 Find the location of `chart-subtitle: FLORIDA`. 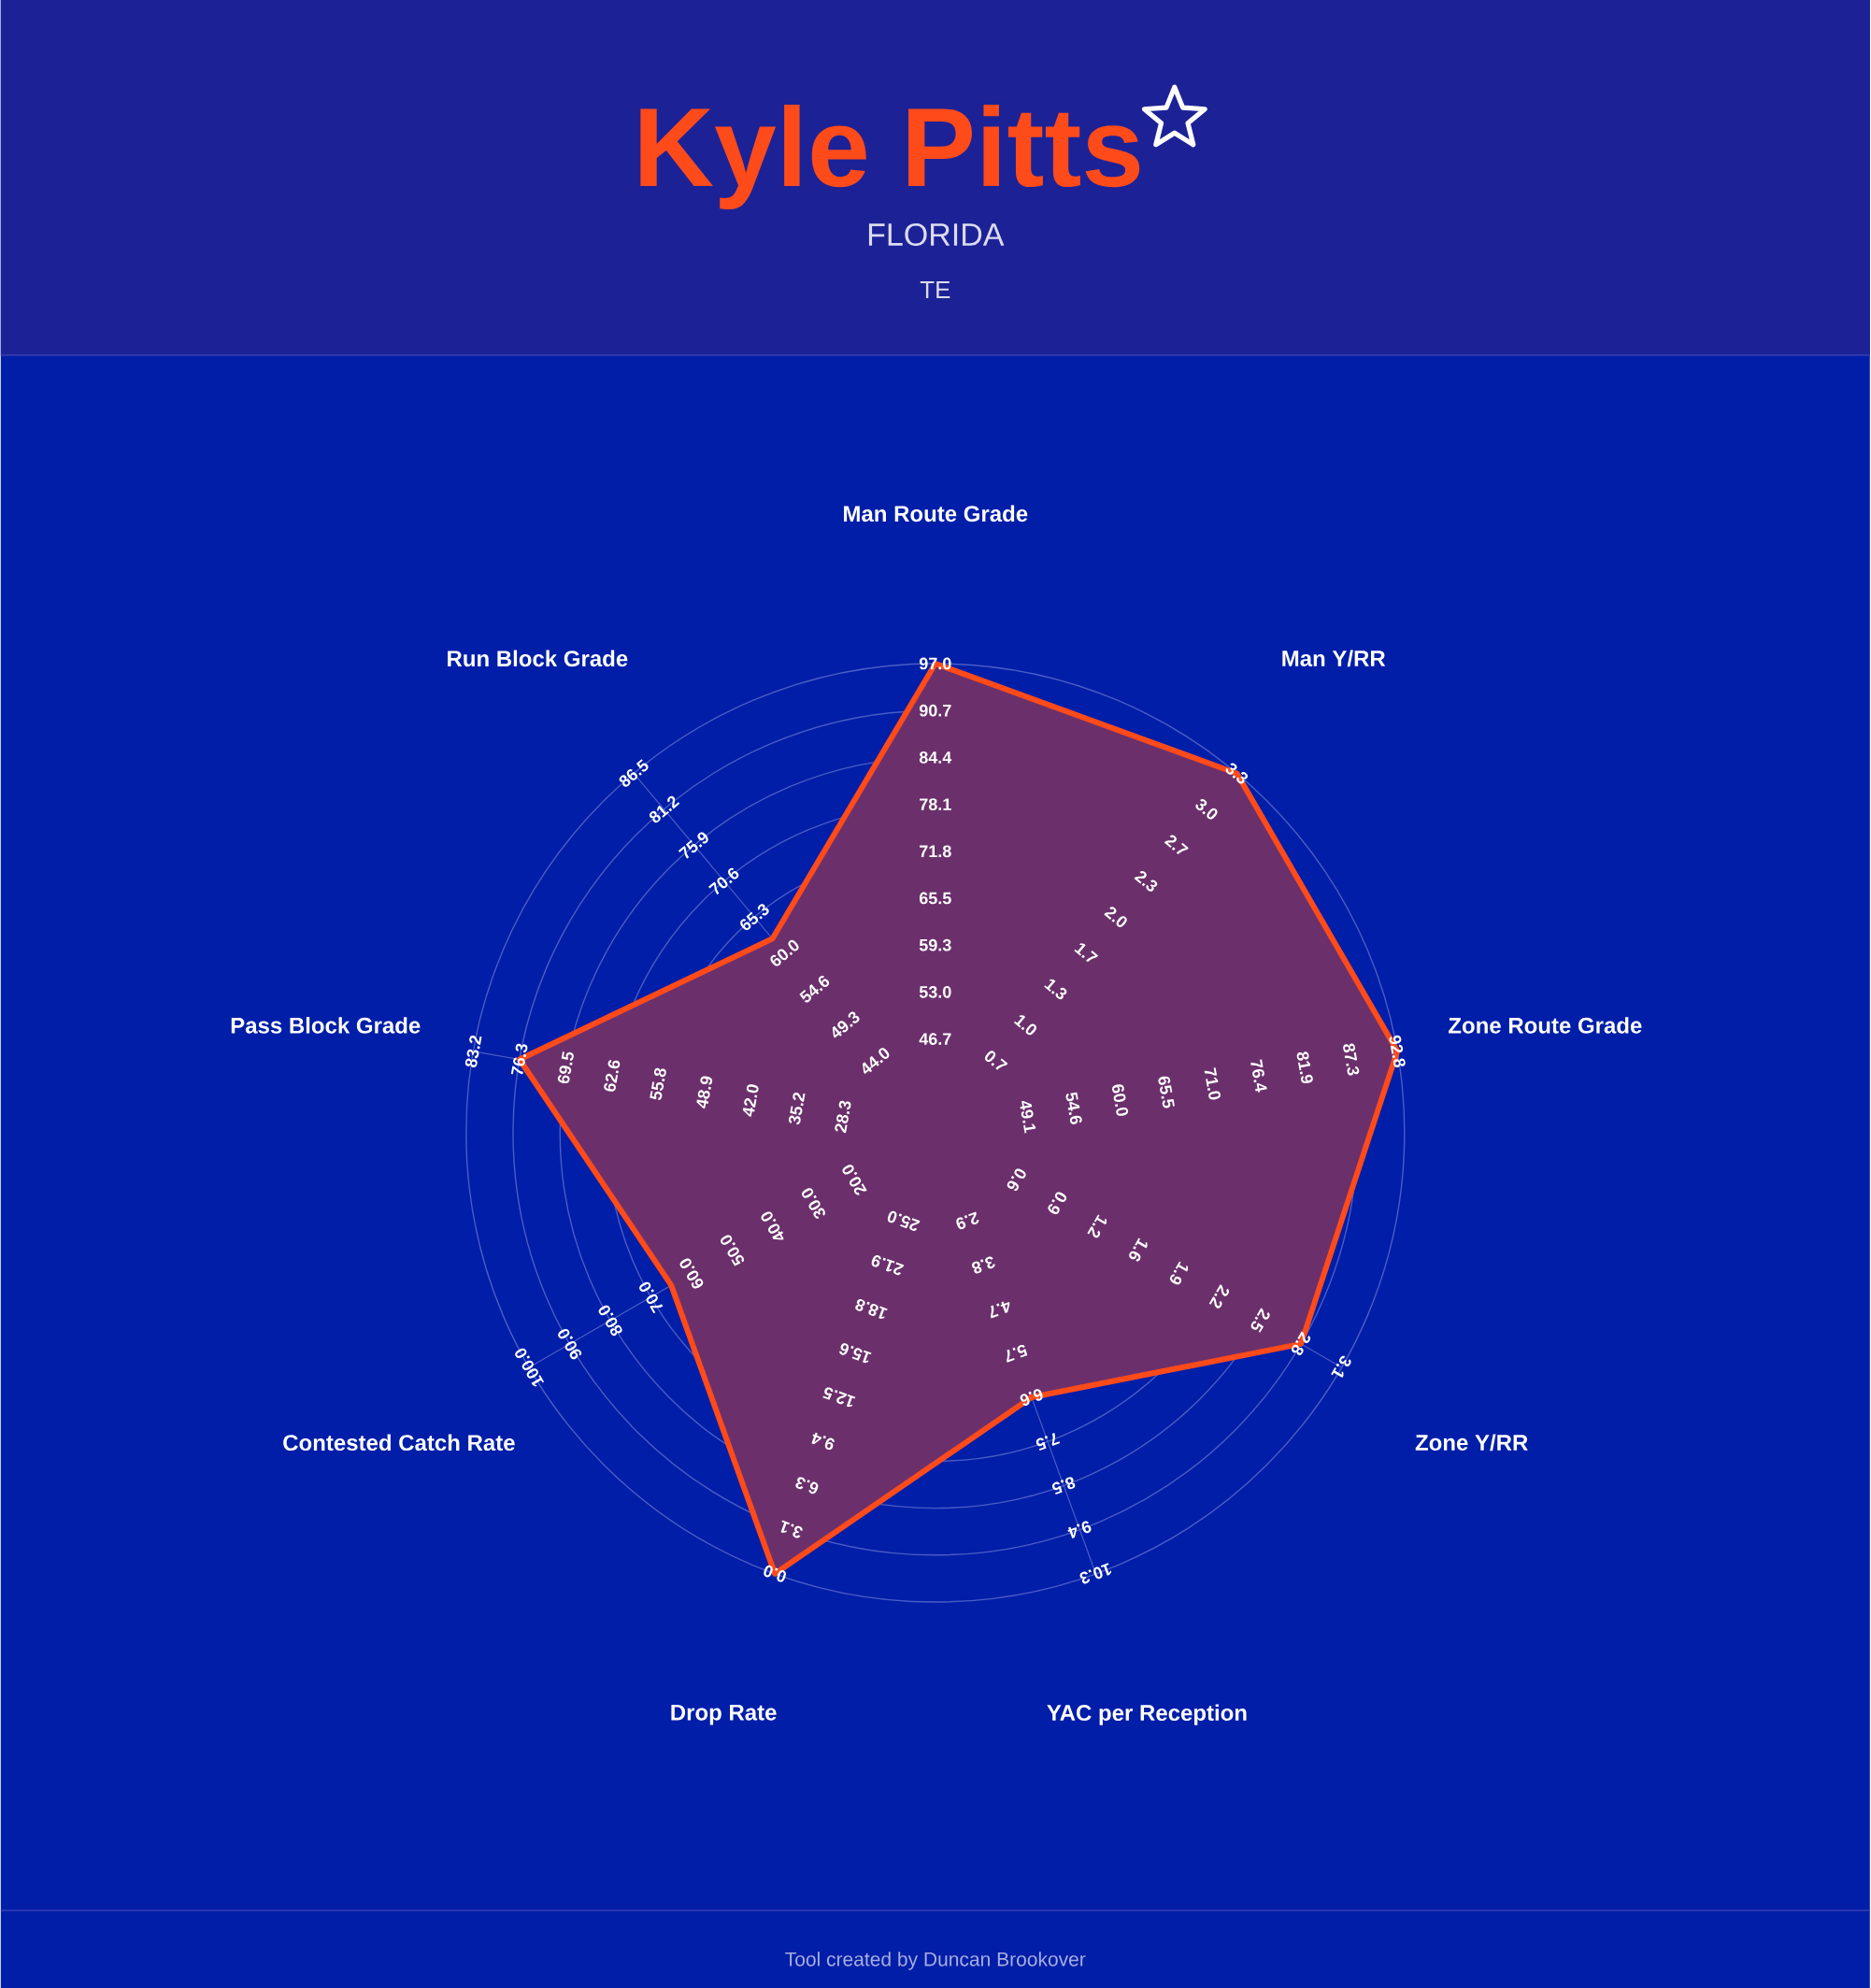

chart-subtitle: FLORIDA is located at coordinates (937, 234).